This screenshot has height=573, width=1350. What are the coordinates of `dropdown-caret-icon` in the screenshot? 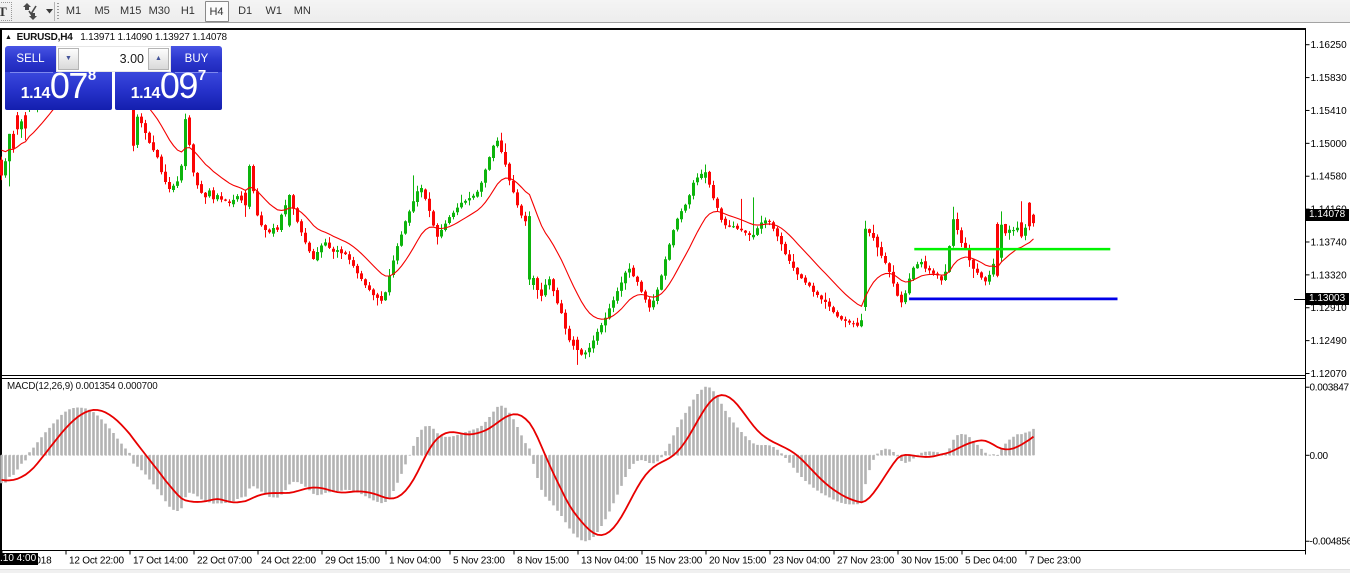 It's located at (50, 12).